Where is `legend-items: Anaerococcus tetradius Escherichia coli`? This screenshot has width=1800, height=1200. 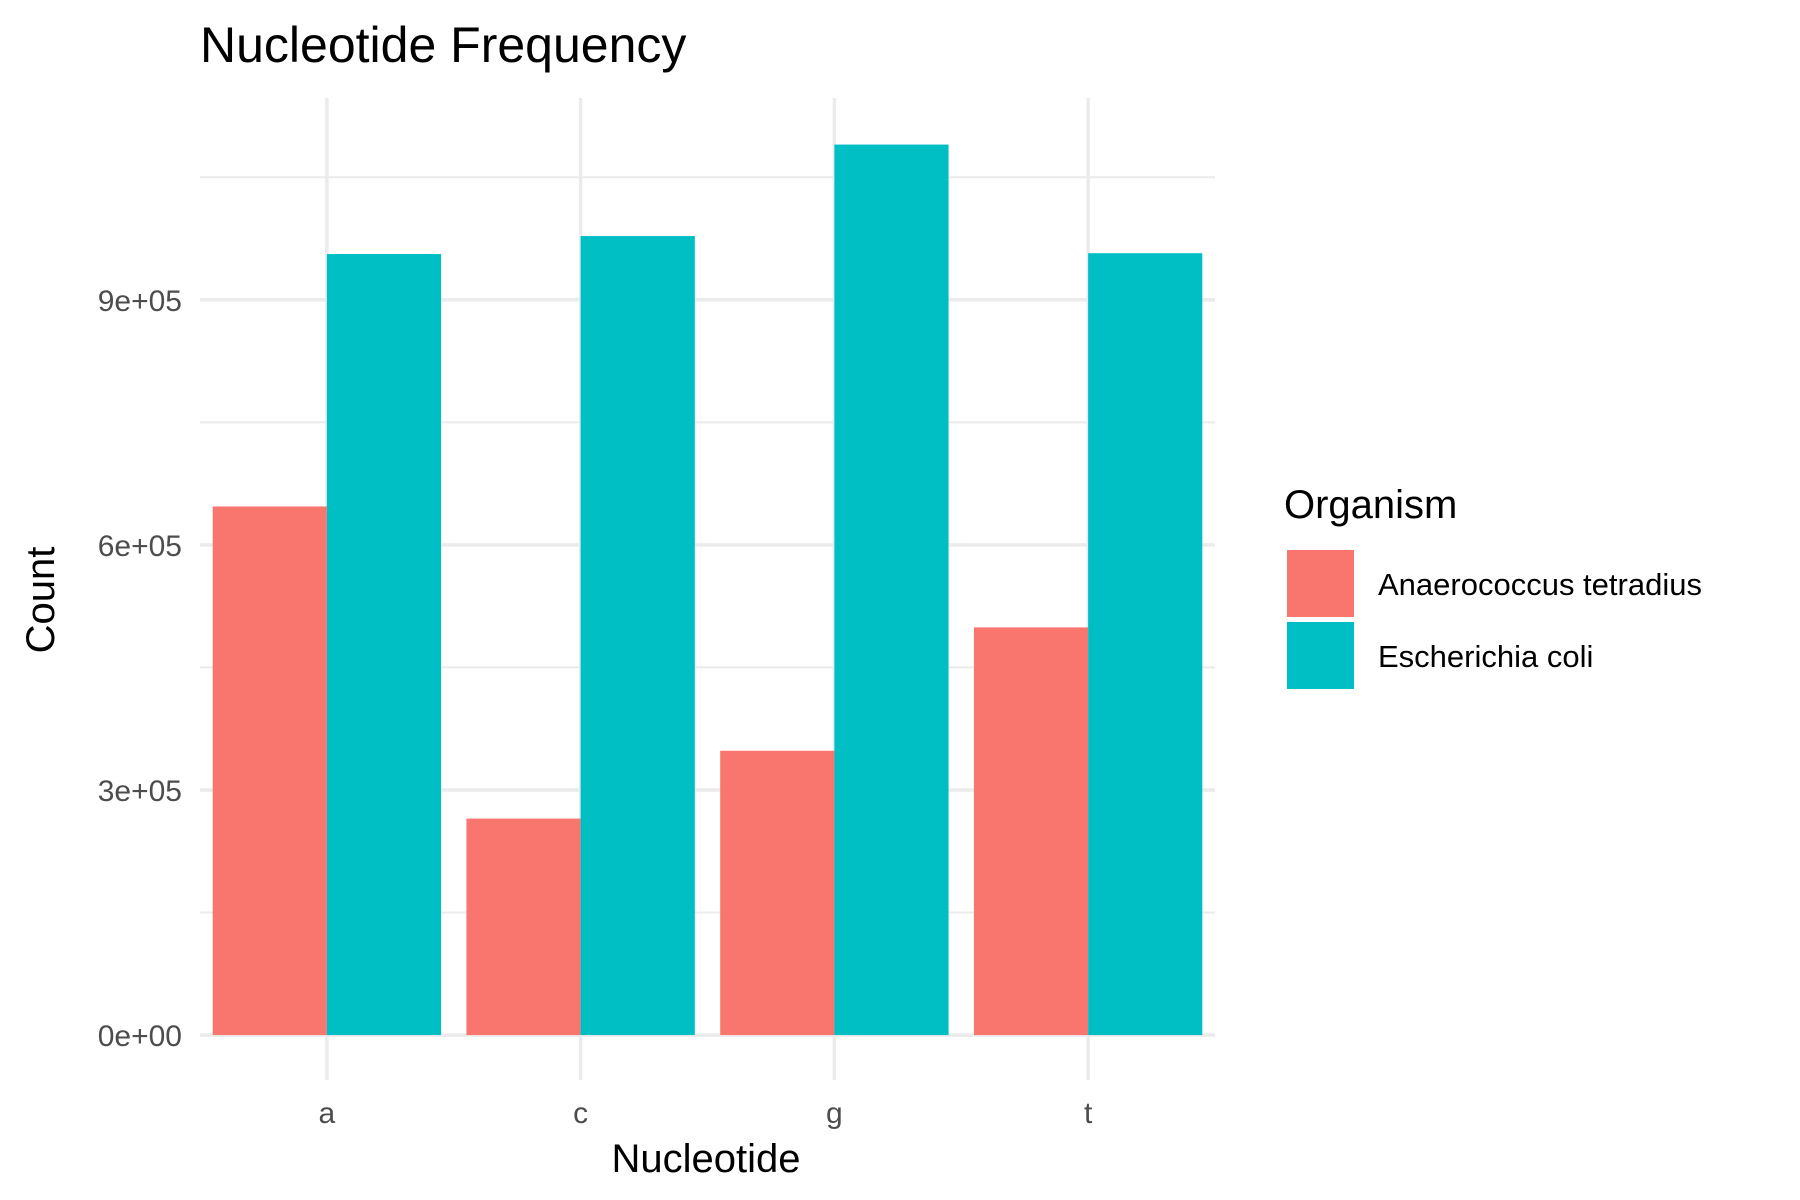 legend-items: Anaerococcus tetradius Escherichia coli is located at coordinates (1494, 619).